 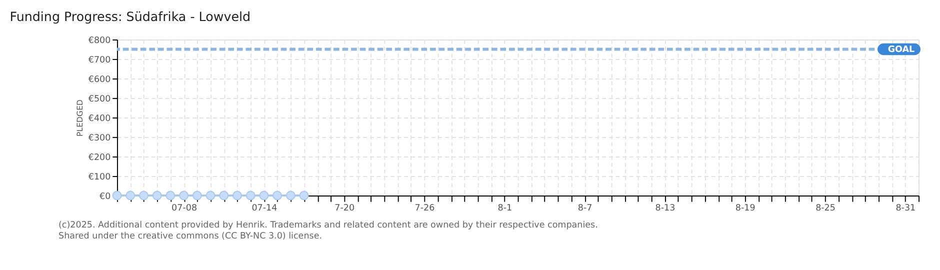 What do you see at coordinates (99, 119) in the screenshot?
I see `y-tick-label: €400` at bounding box center [99, 119].